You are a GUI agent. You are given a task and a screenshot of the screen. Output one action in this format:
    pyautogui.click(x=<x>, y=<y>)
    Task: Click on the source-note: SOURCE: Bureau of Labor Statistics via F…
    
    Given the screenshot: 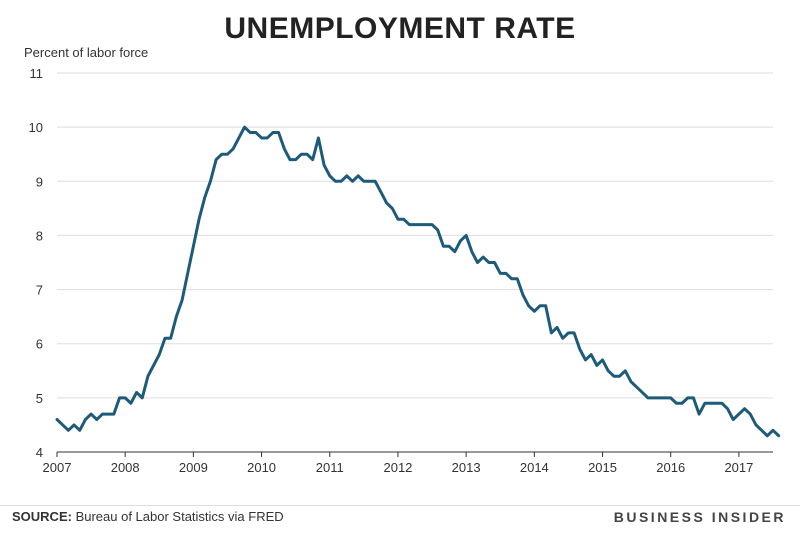 What is the action you would take?
    pyautogui.click(x=148, y=516)
    